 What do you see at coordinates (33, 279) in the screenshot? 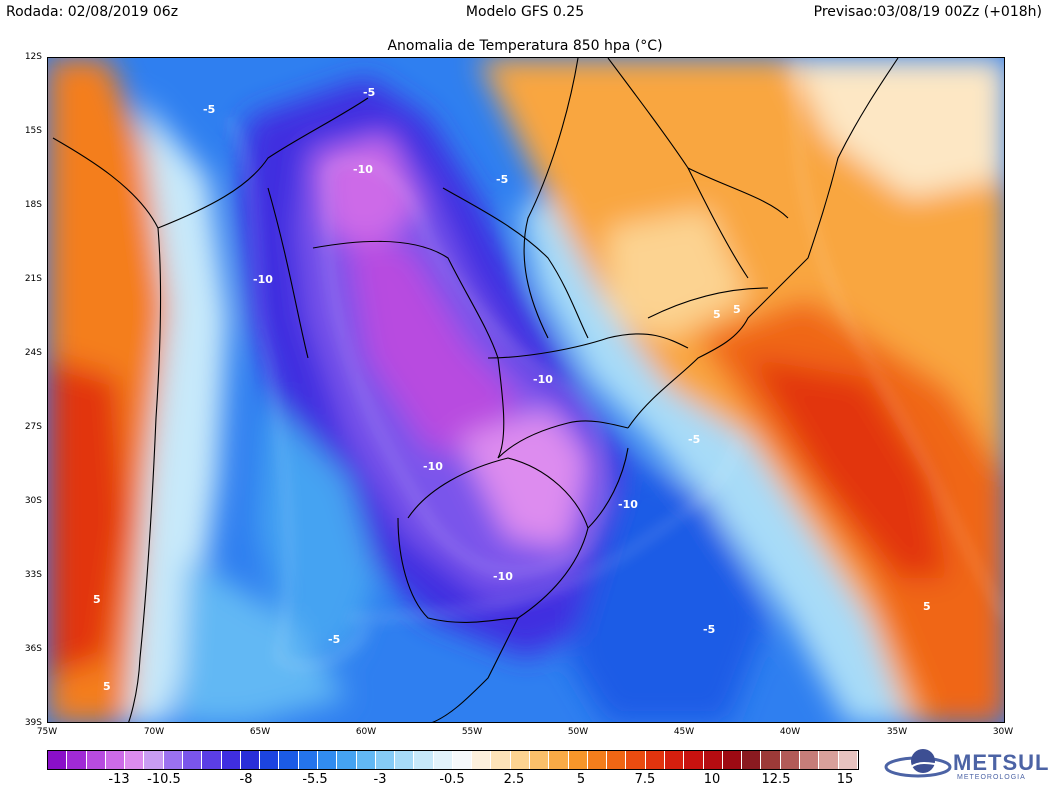
I see `lat-label: 21S` at bounding box center [33, 279].